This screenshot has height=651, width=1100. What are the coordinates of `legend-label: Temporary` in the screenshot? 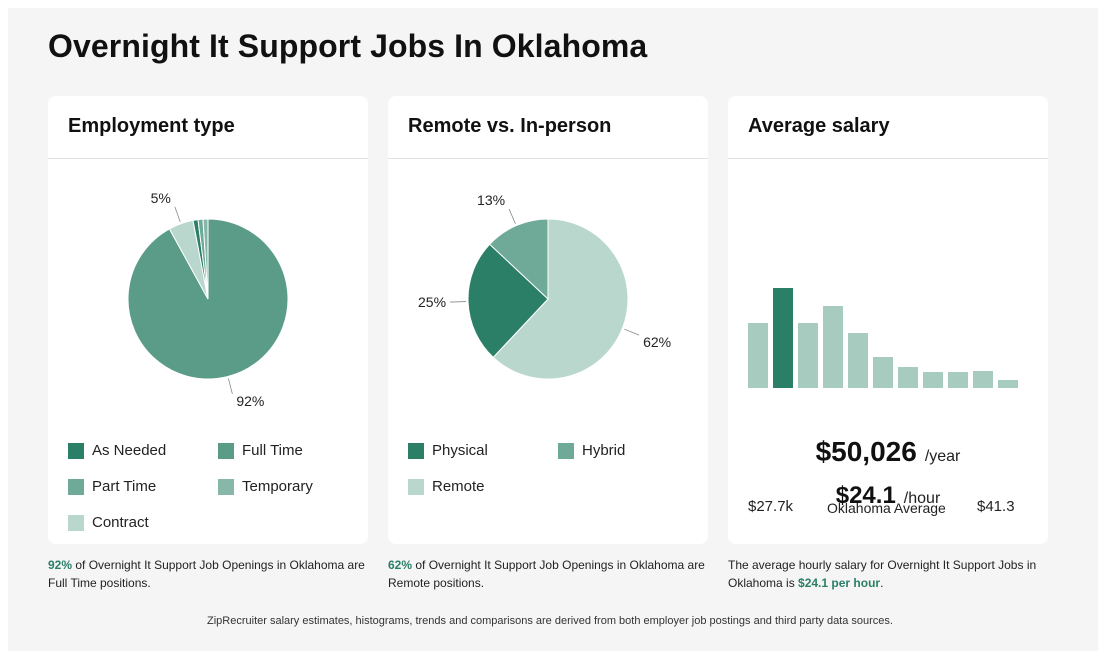 It's located at (277, 486).